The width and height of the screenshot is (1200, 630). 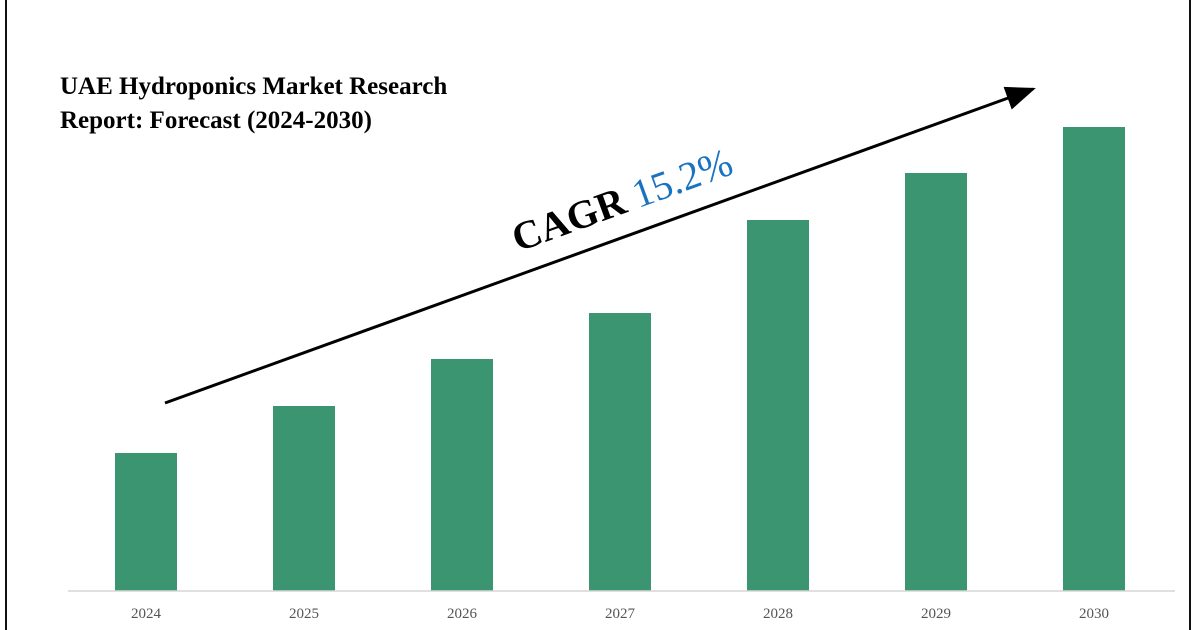 What do you see at coordinates (304, 614) in the screenshot?
I see `x-tick-2025: 2025` at bounding box center [304, 614].